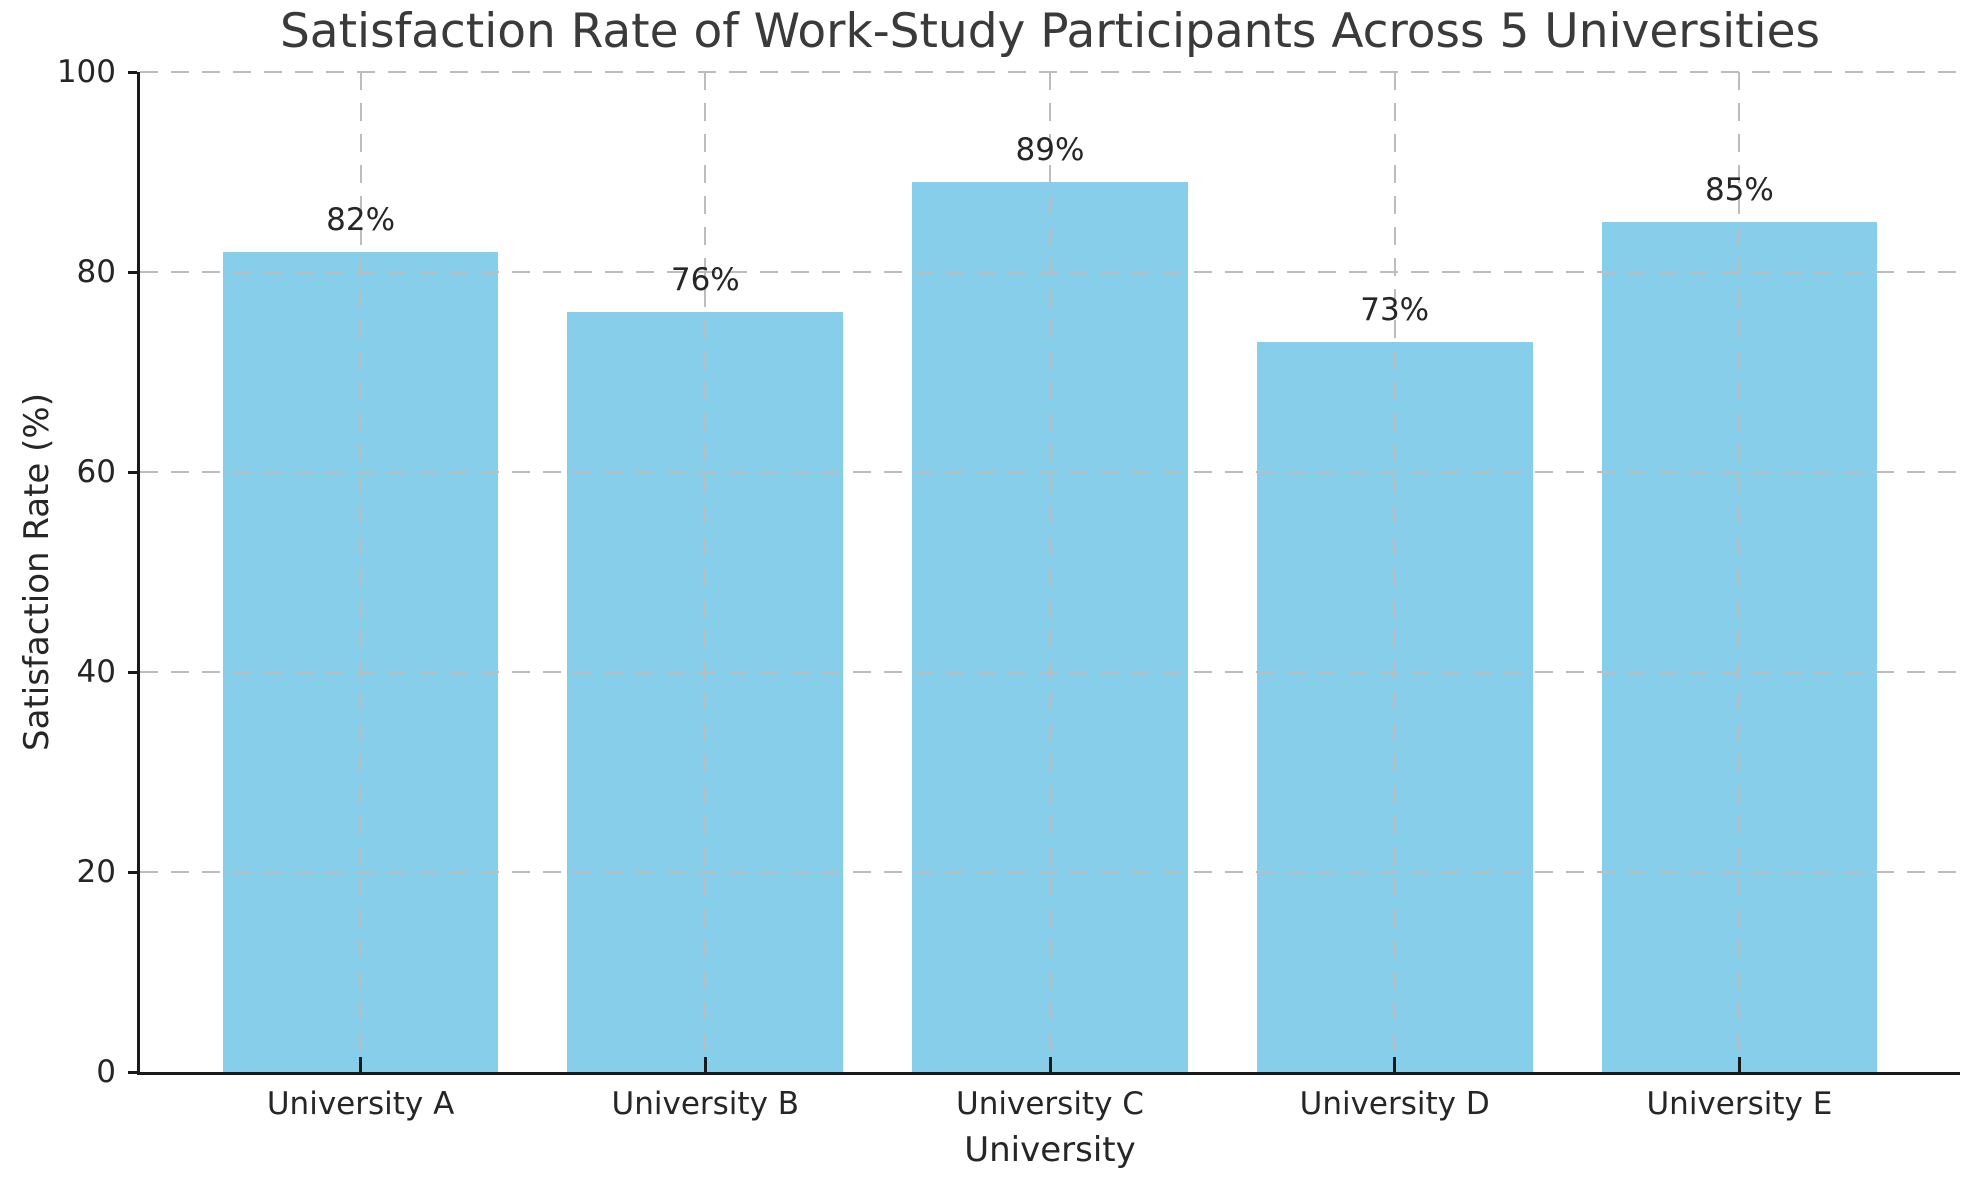 The image size is (1979, 1180). What do you see at coordinates (1050, 1150) in the screenshot?
I see `x-axis-label: University` at bounding box center [1050, 1150].